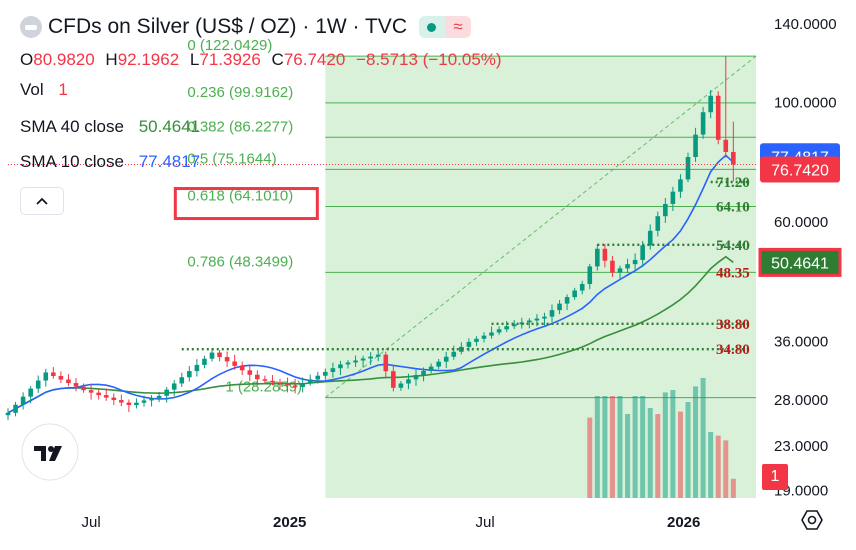 The image size is (856, 550). What do you see at coordinates (64, 59) in the screenshot?
I see `open-value: 80.9820` at bounding box center [64, 59].